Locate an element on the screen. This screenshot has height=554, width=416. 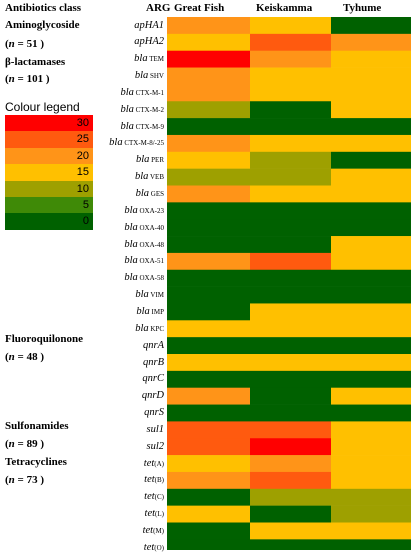
legend-swatch: 10 is located at coordinates (49, 188).